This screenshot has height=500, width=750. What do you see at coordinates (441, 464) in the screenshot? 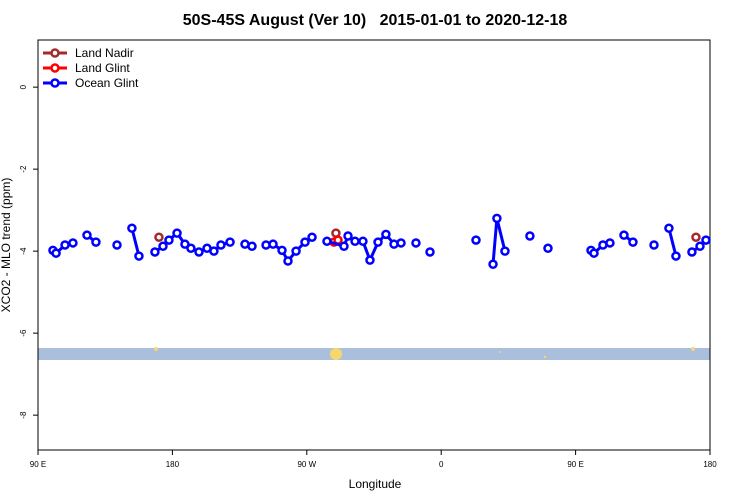
I see `x-tick-label: 0` at bounding box center [441, 464].